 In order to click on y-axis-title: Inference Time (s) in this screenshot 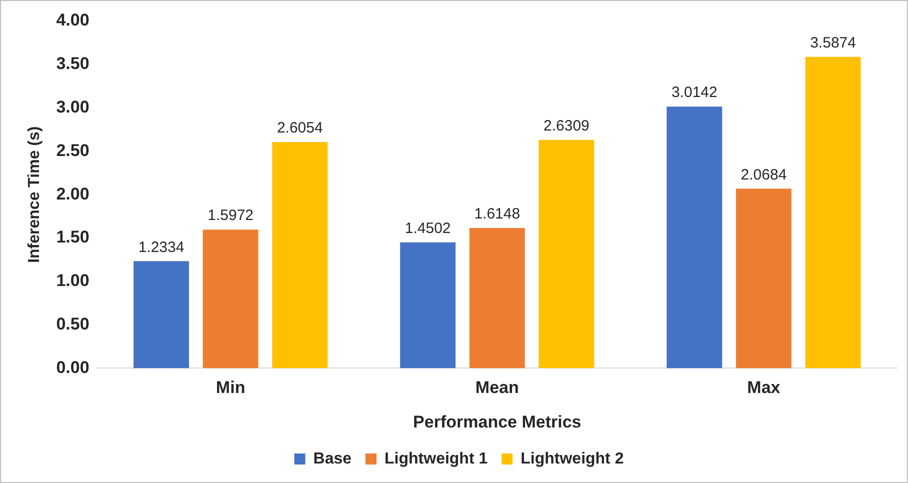, I will do `click(35, 194)`.